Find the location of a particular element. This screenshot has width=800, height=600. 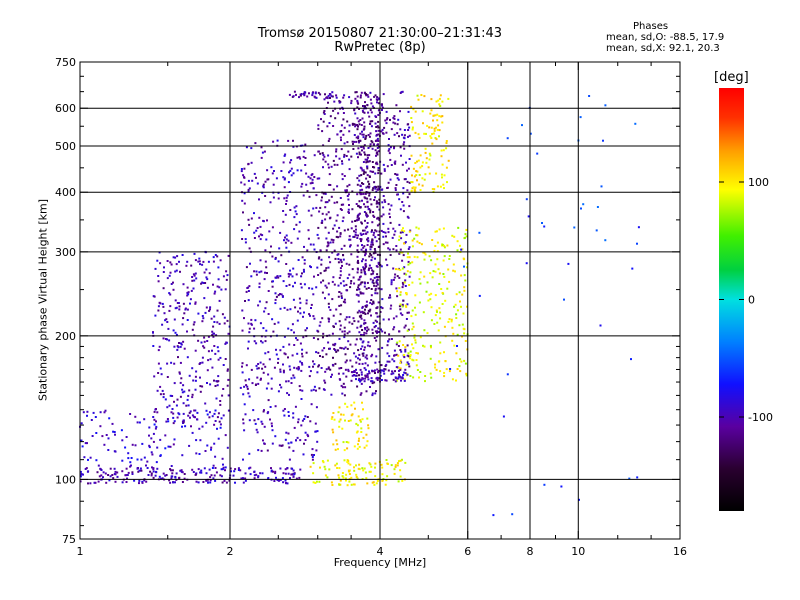

colorbar-tick-label: 0 is located at coordinates (751, 300).